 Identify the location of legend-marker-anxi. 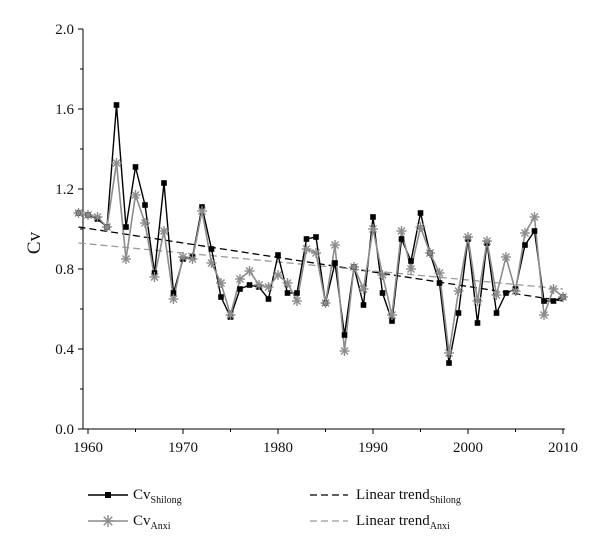
(108, 521).